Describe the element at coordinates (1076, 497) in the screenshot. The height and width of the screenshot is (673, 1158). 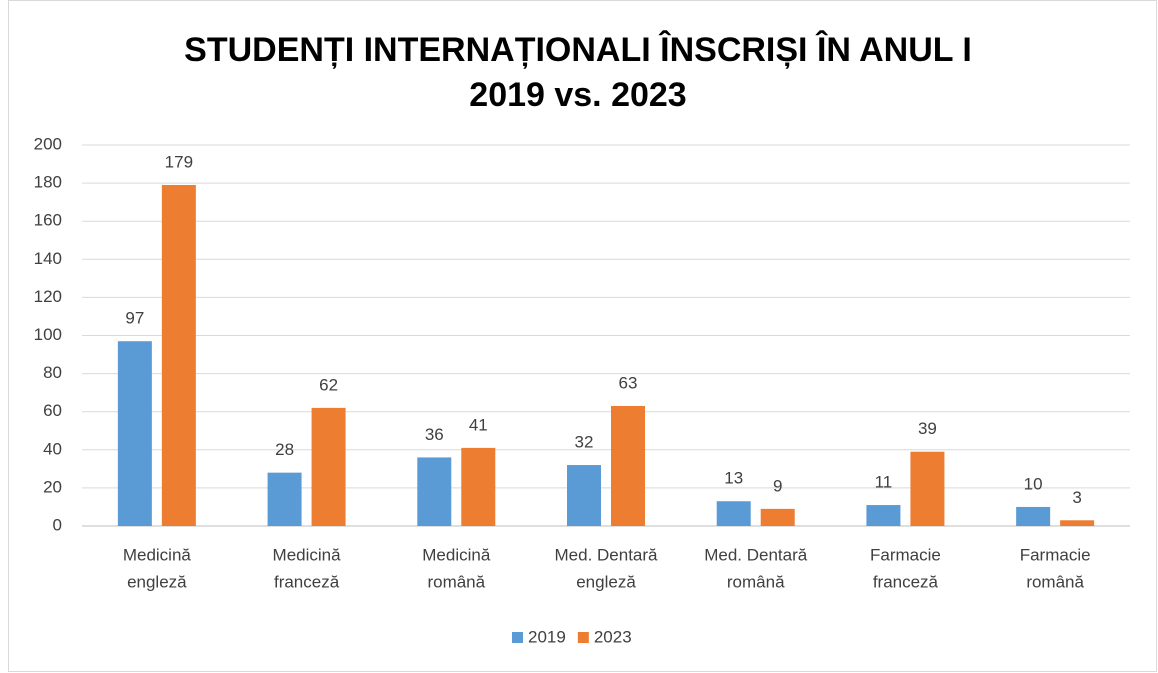
I see `data-label: 3` at that location.